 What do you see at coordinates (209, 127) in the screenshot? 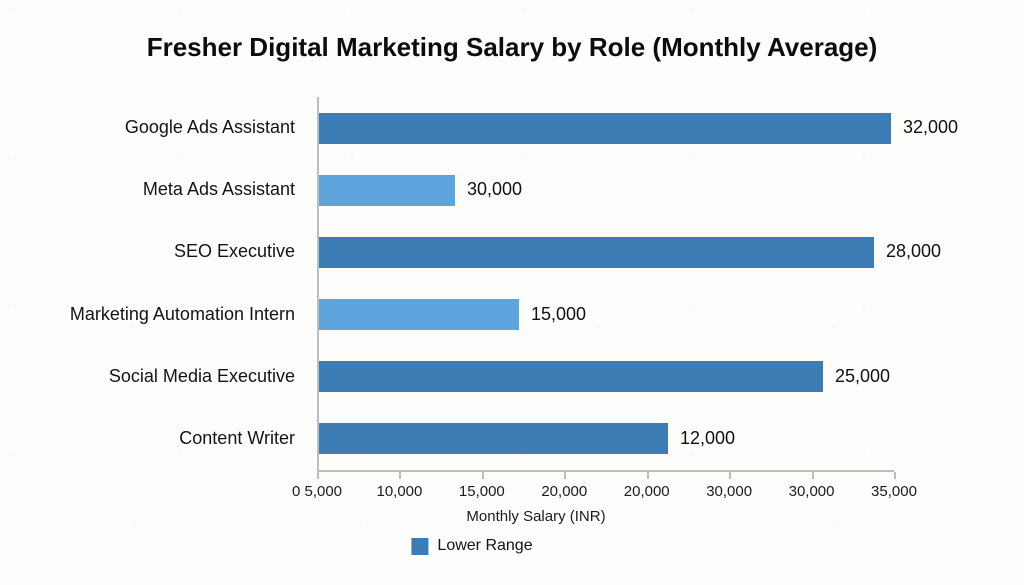
I see `category-label: Google Ads Assistant` at bounding box center [209, 127].